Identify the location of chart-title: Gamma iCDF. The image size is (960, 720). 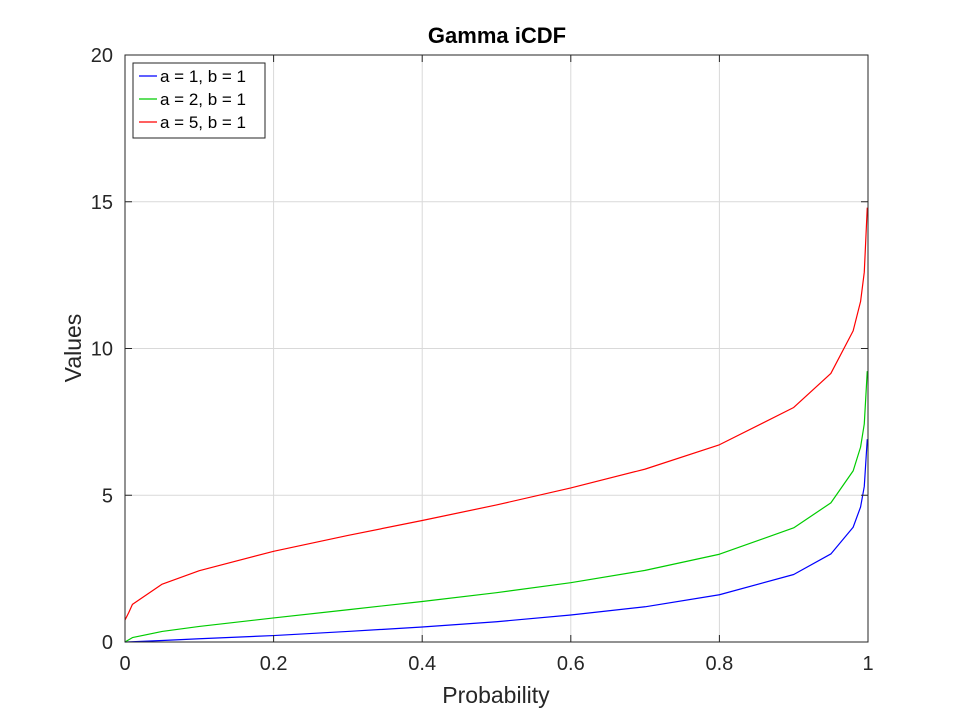
(497, 35).